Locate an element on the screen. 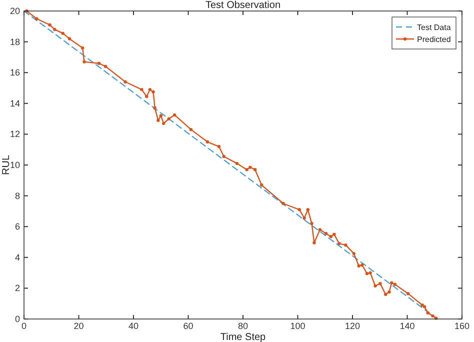 This screenshot has height=342, width=474. y-tick-label: 8 is located at coordinates (17, 195).